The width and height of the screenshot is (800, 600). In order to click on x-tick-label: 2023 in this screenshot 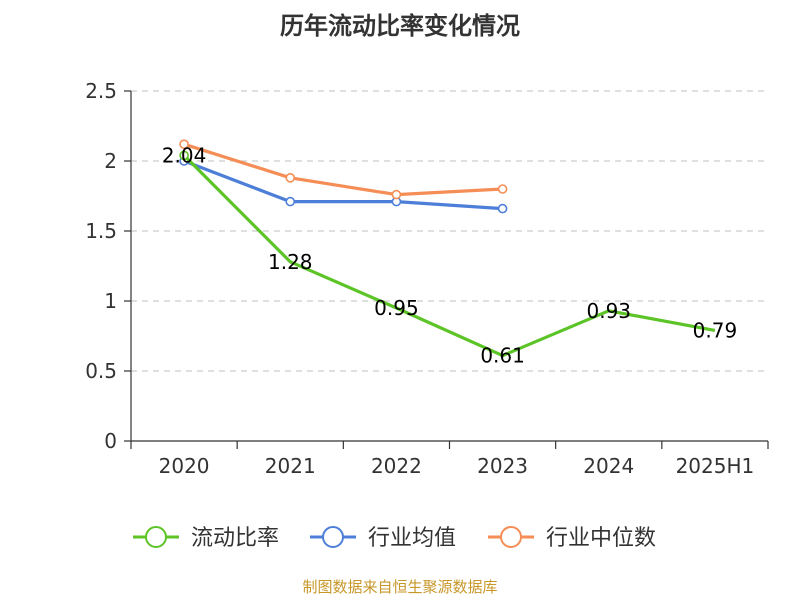, I will do `click(502, 466)`.